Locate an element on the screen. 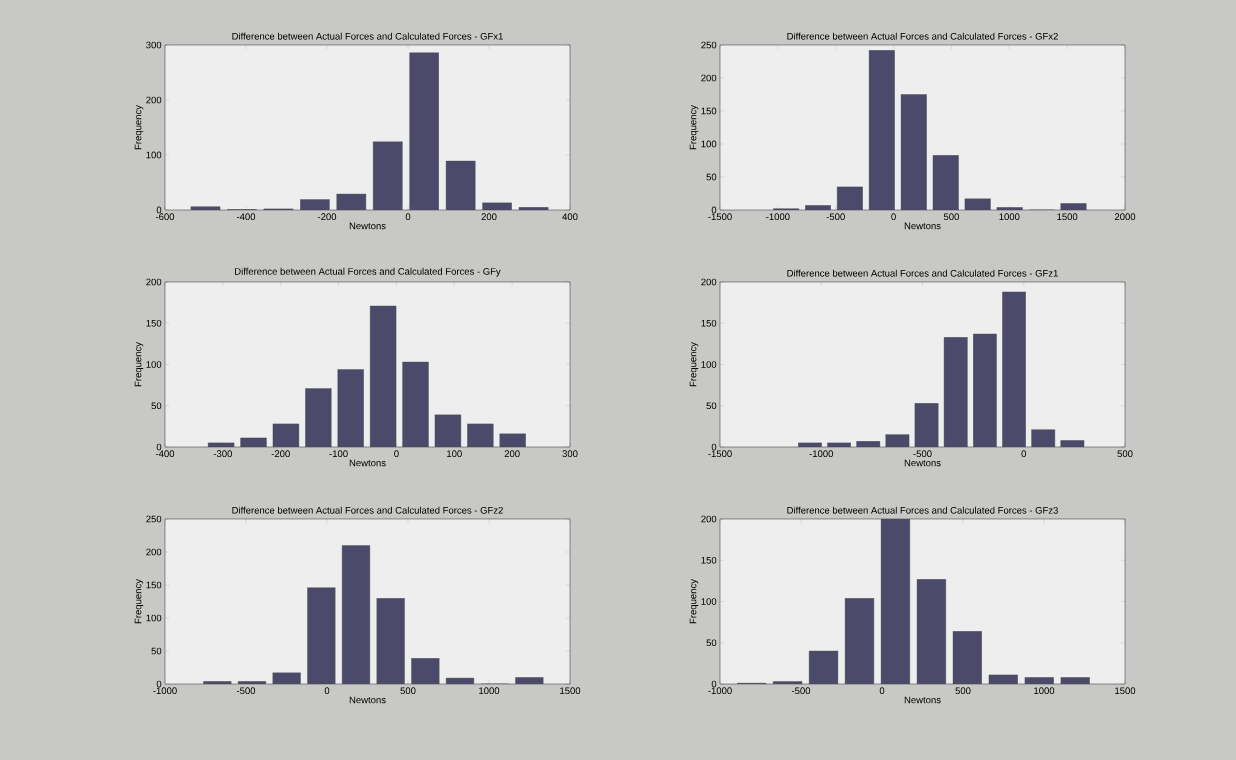 Image resolution: width=1236 pixels, height=760 pixels. y-tick-label: 300 is located at coordinates (154, 45).